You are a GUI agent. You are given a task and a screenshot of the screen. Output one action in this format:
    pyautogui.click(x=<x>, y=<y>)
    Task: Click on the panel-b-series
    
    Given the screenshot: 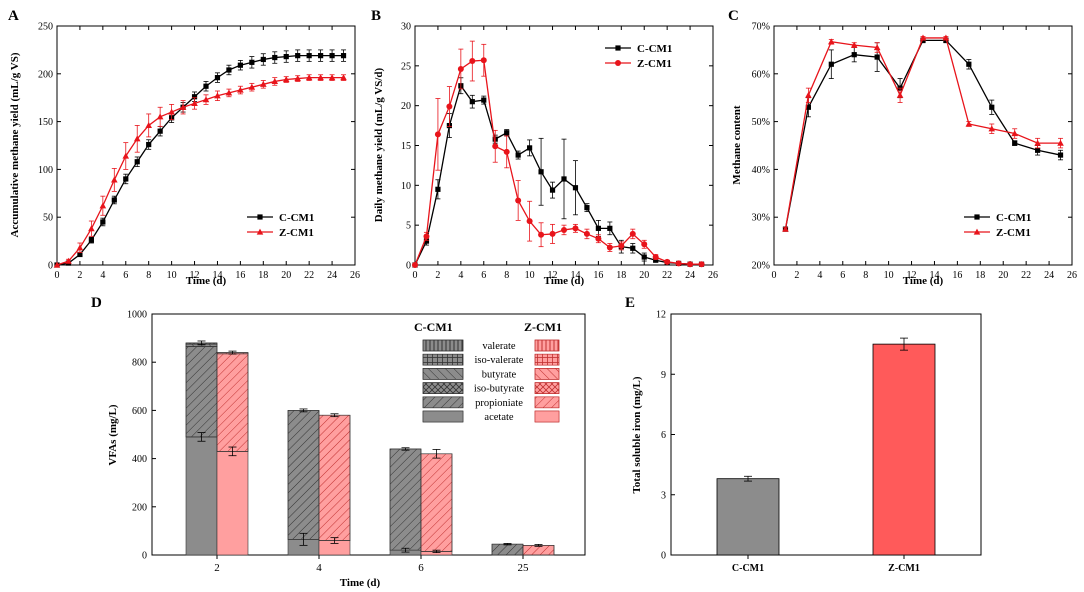 What is the action you would take?
    pyautogui.click(x=558, y=154)
    